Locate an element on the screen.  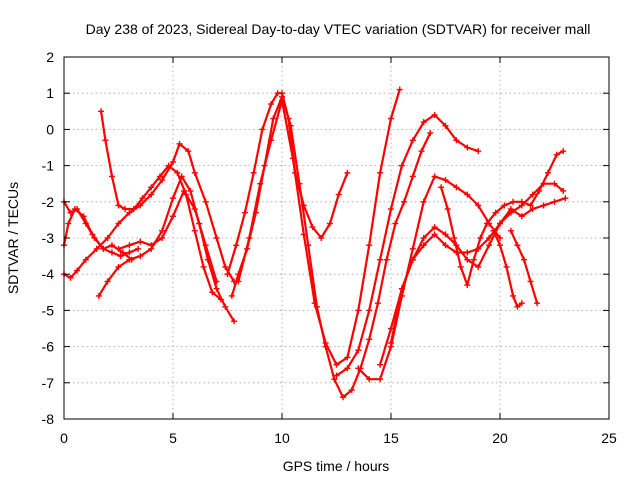
x-tick-label: 25 is located at coordinates (609, 438).